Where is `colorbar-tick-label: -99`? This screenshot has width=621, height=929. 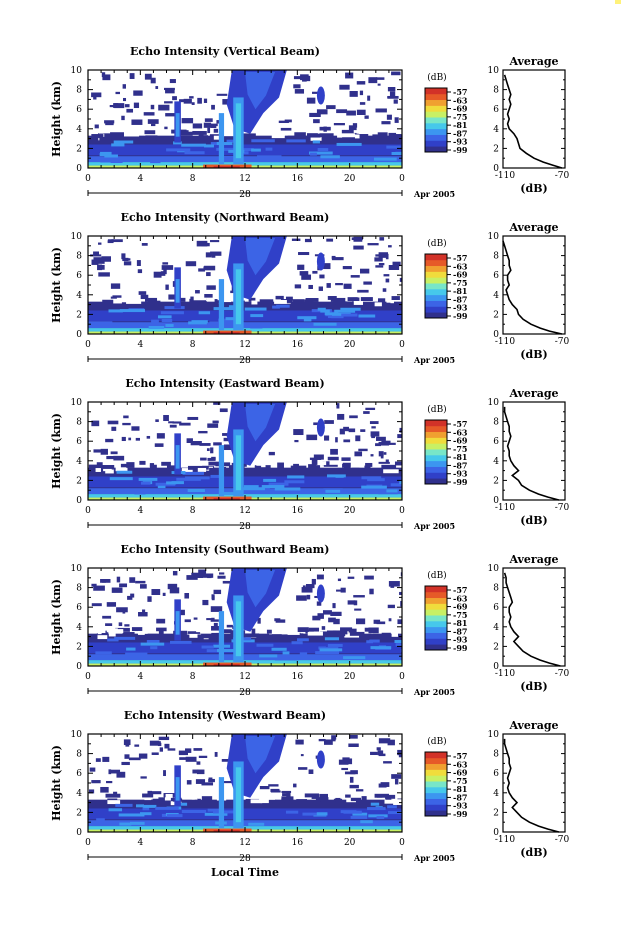
colorbar-tick-label: -99 is located at coordinates (460, 316).